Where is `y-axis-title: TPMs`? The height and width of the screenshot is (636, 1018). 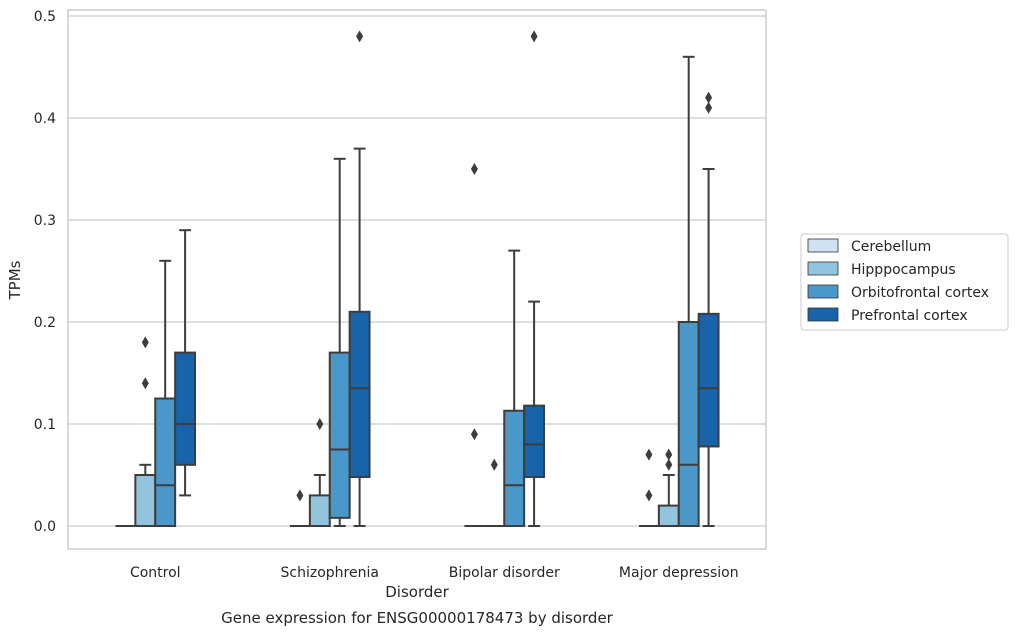 y-axis-title: TPMs is located at coordinates (15, 280).